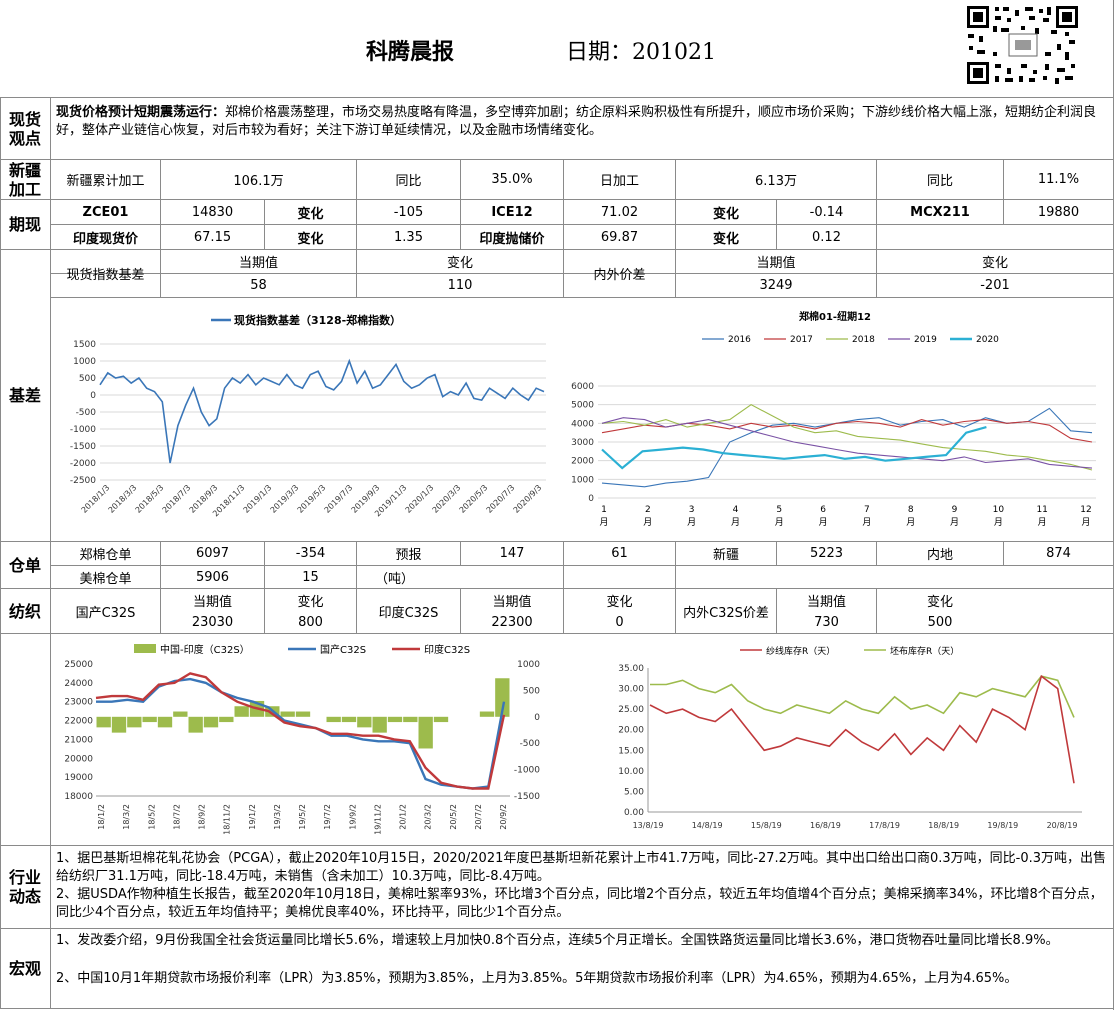  What do you see at coordinates (24, 968) in the screenshot?
I see `section-macro: 宏观` at bounding box center [24, 968].